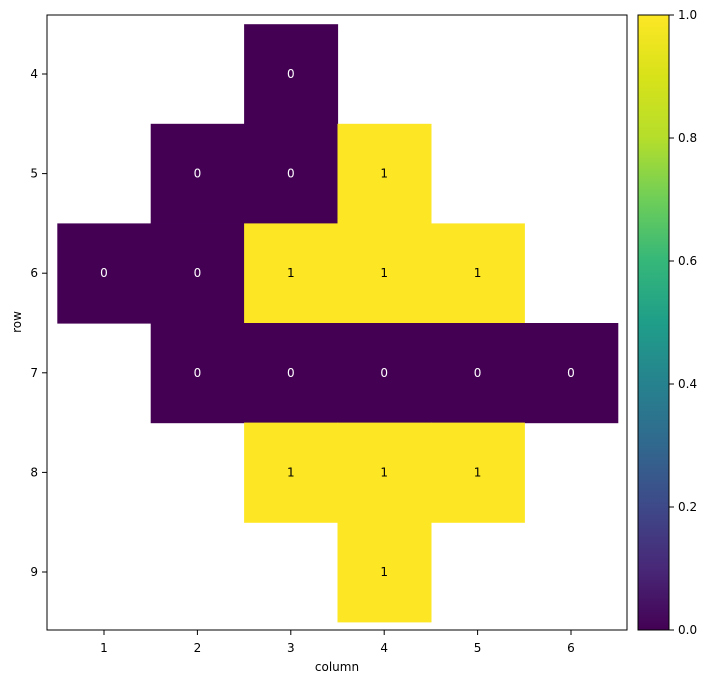  Describe the element at coordinates (687, 384) in the screenshot. I see `colorbar-tick-label: 0.4` at that location.